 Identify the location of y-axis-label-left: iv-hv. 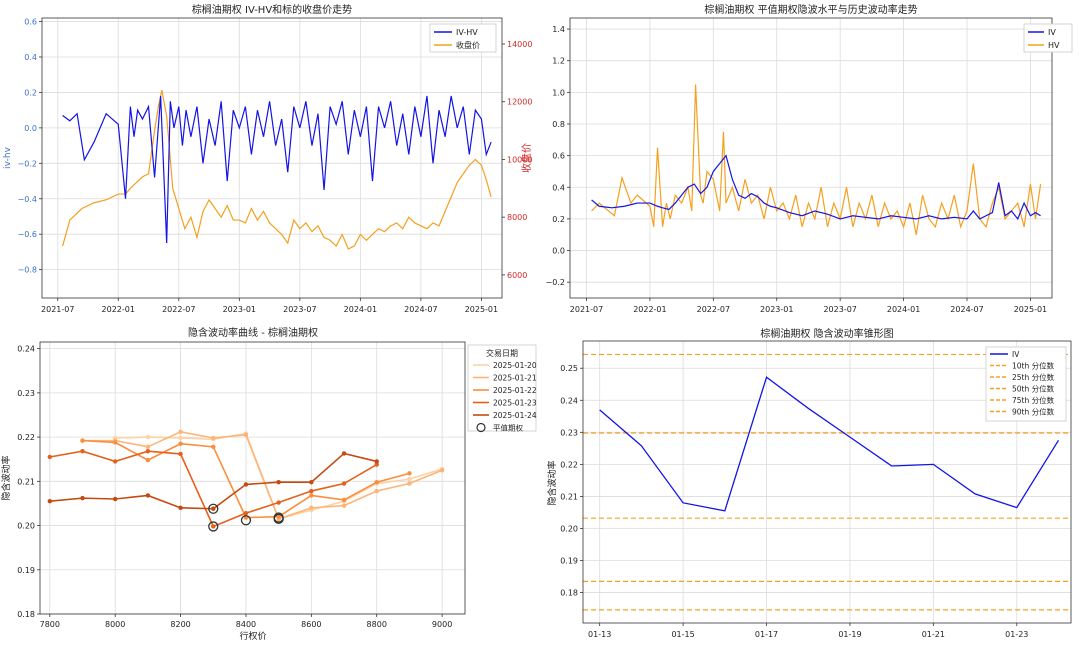
(8, 157).